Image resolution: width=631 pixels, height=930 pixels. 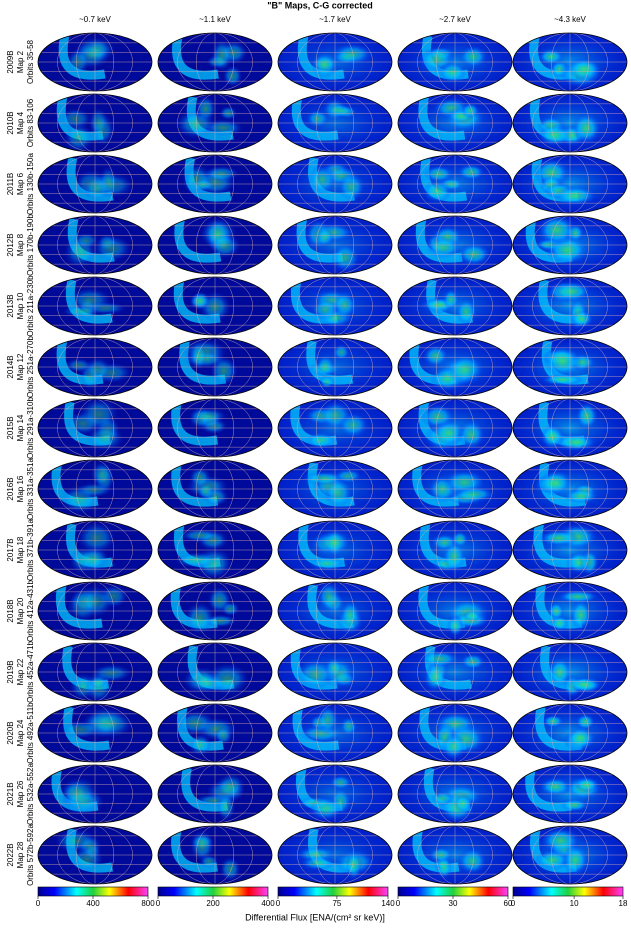 I want to click on row-label: Map 10, so click(x=20, y=305).